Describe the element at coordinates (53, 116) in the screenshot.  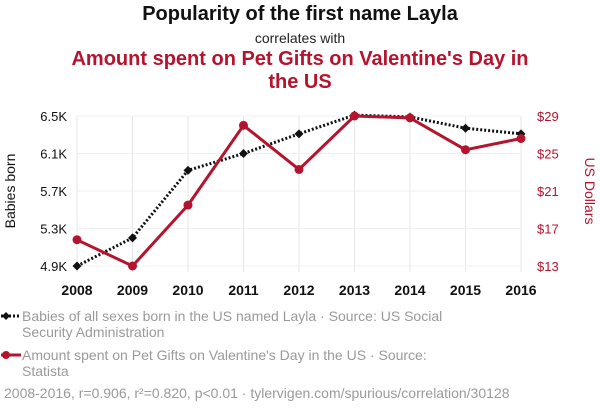
I see `y-left-tick-label: 6.5K` at that location.